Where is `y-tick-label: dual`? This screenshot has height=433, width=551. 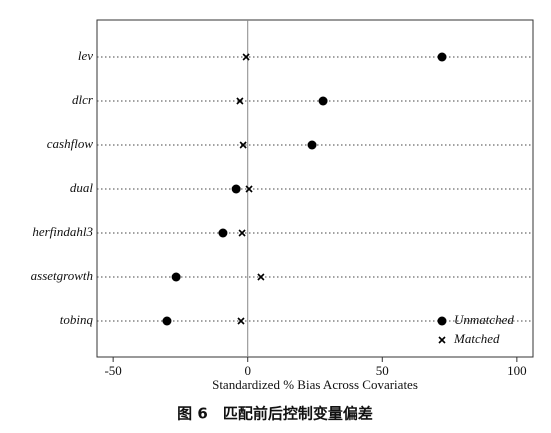 y-tick-label: dual is located at coordinates (82, 187).